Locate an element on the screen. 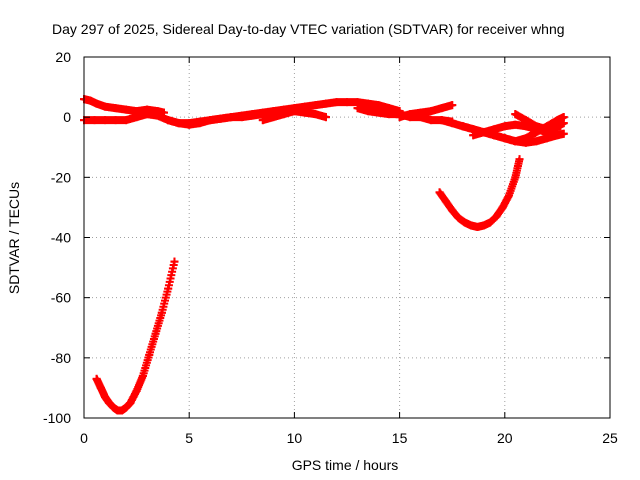  series-track-g is located at coordinates (426, 111).